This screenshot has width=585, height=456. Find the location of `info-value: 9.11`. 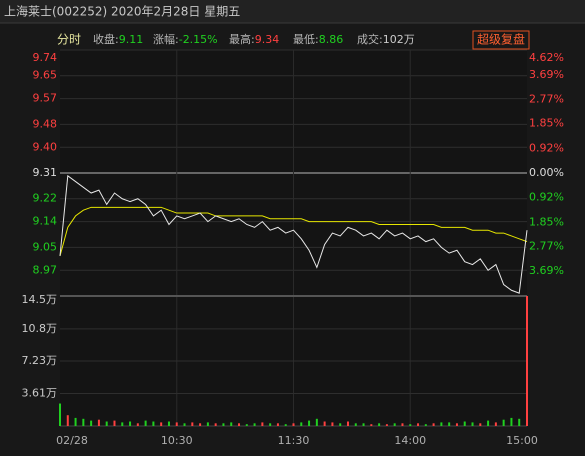

info-value: 9.11 is located at coordinates (131, 39).